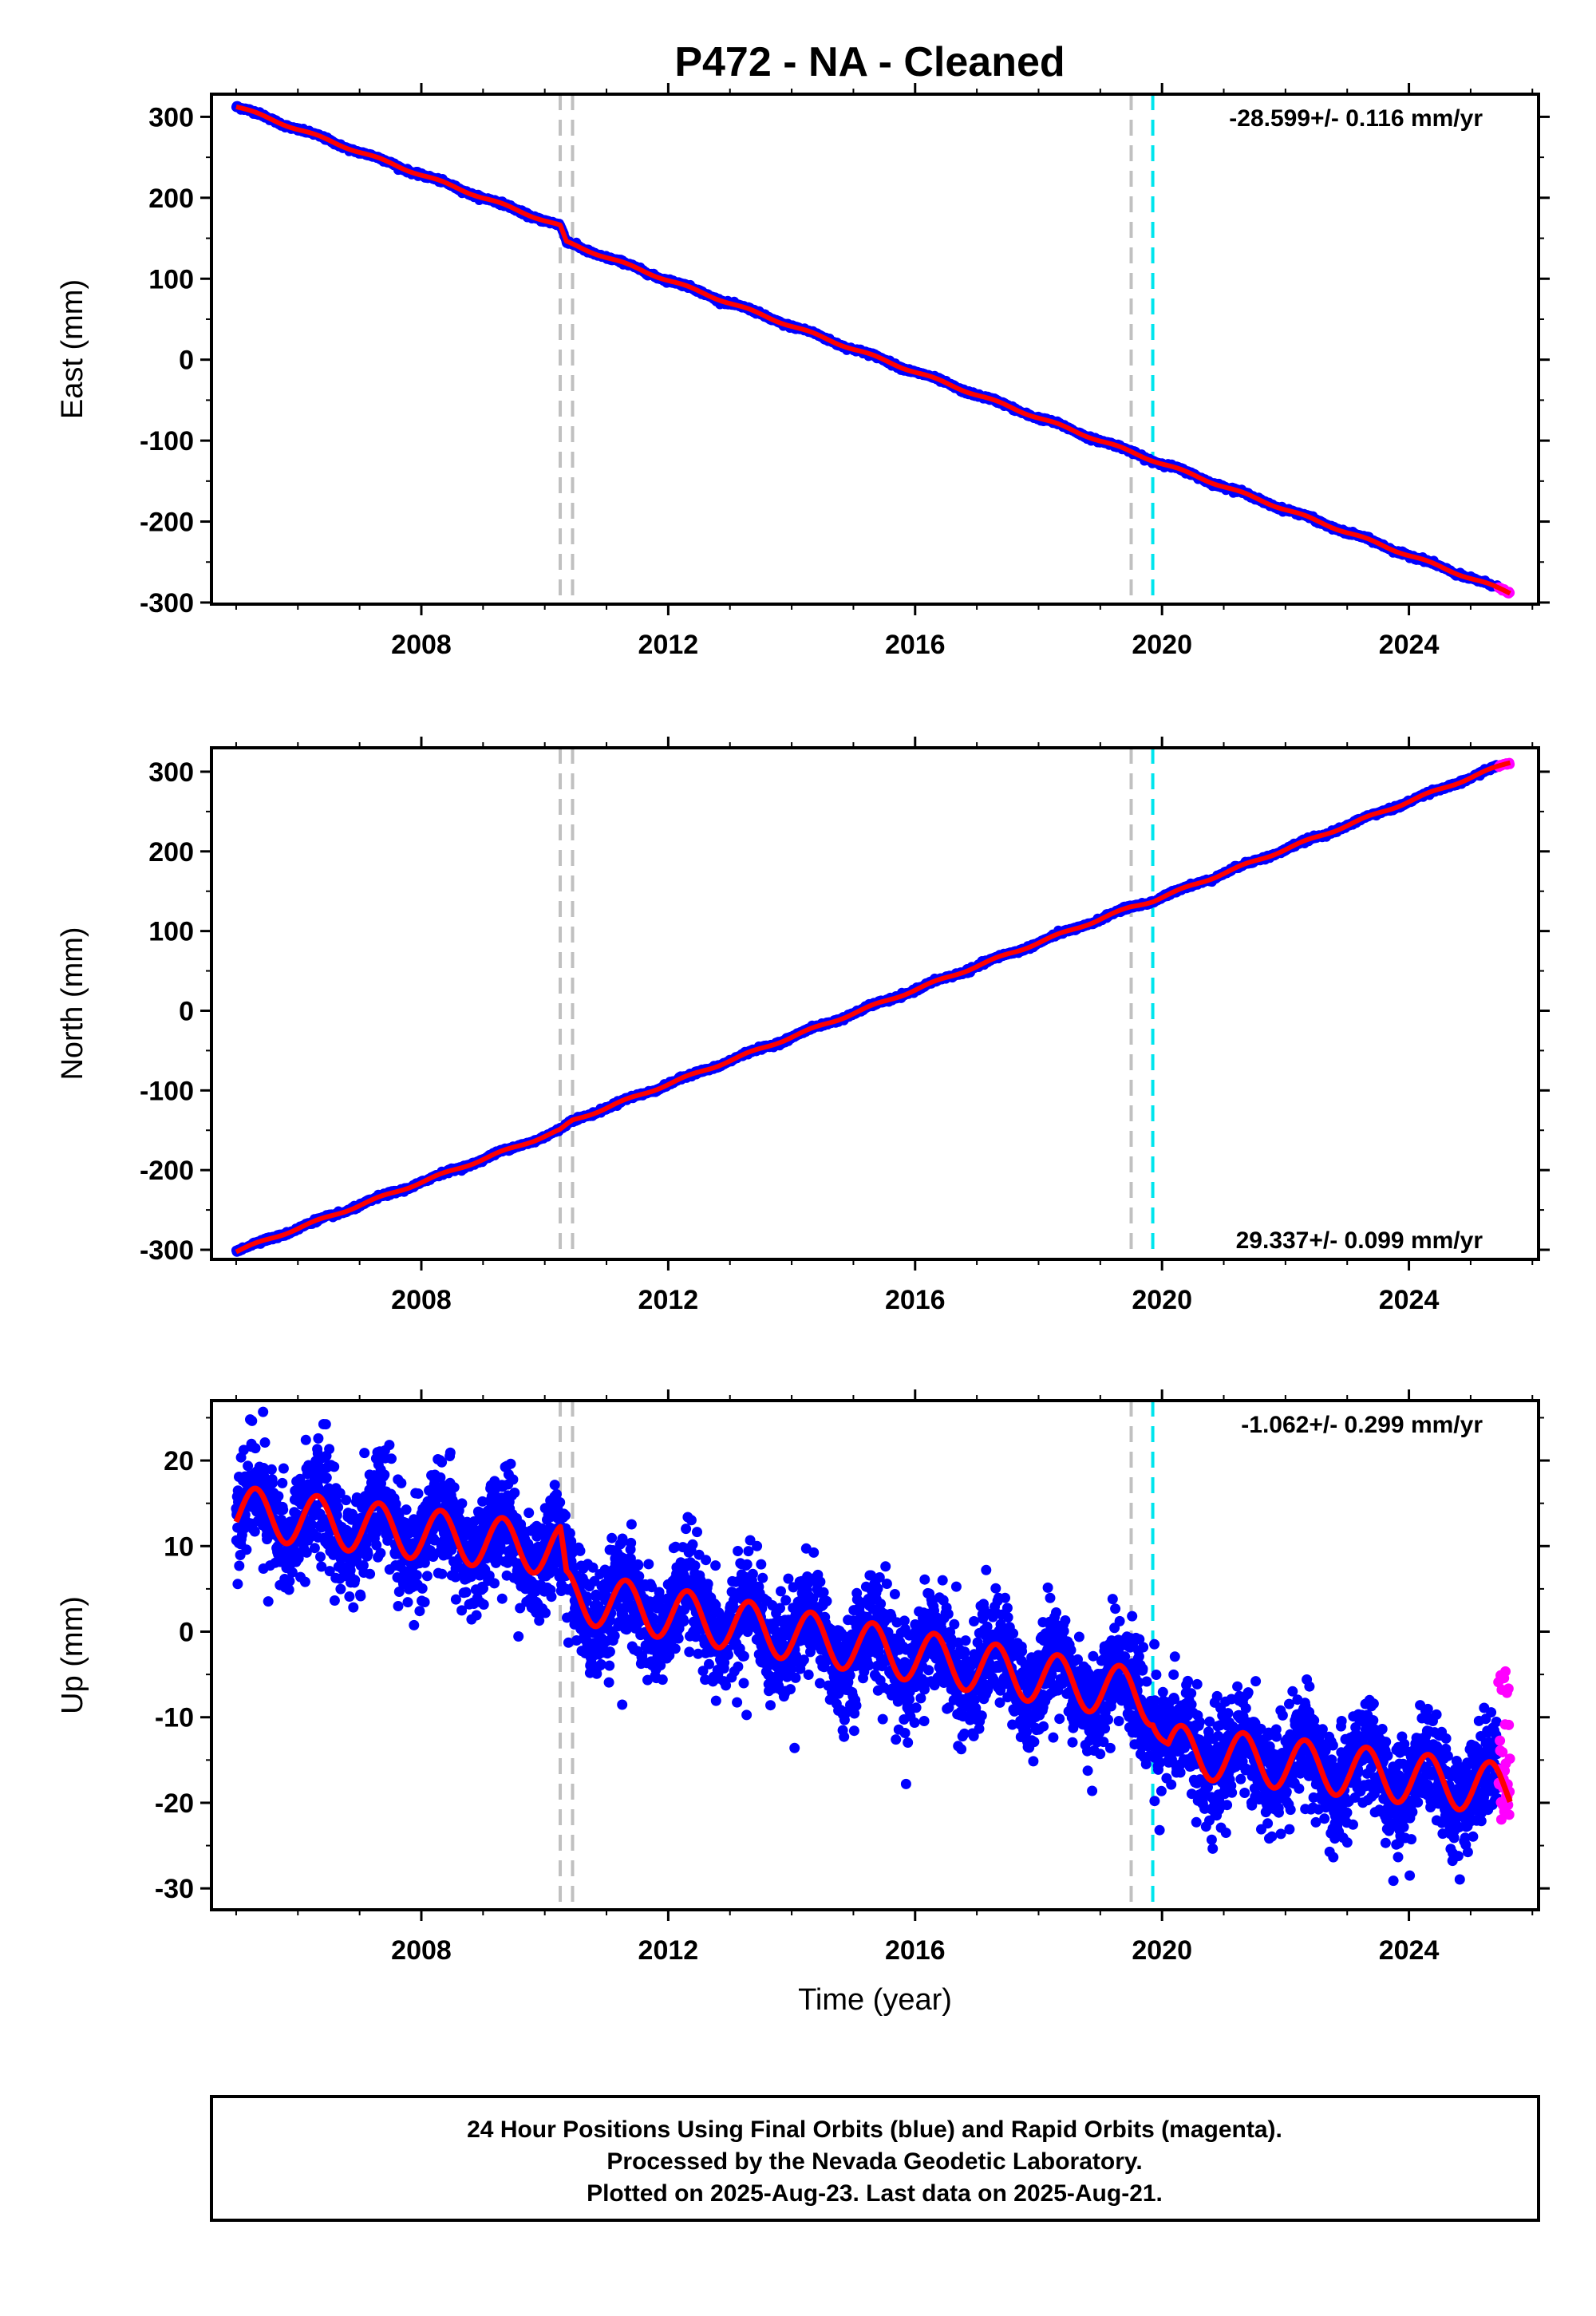  What do you see at coordinates (171, 199) in the screenshot?
I see `y-tick-label: 200` at bounding box center [171, 199].